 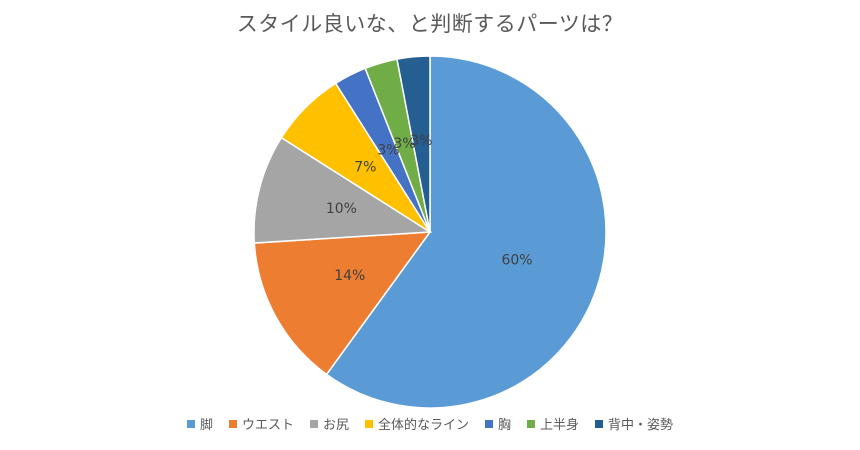 I want to click on legend-label: 上半身, so click(x=560, y=425).